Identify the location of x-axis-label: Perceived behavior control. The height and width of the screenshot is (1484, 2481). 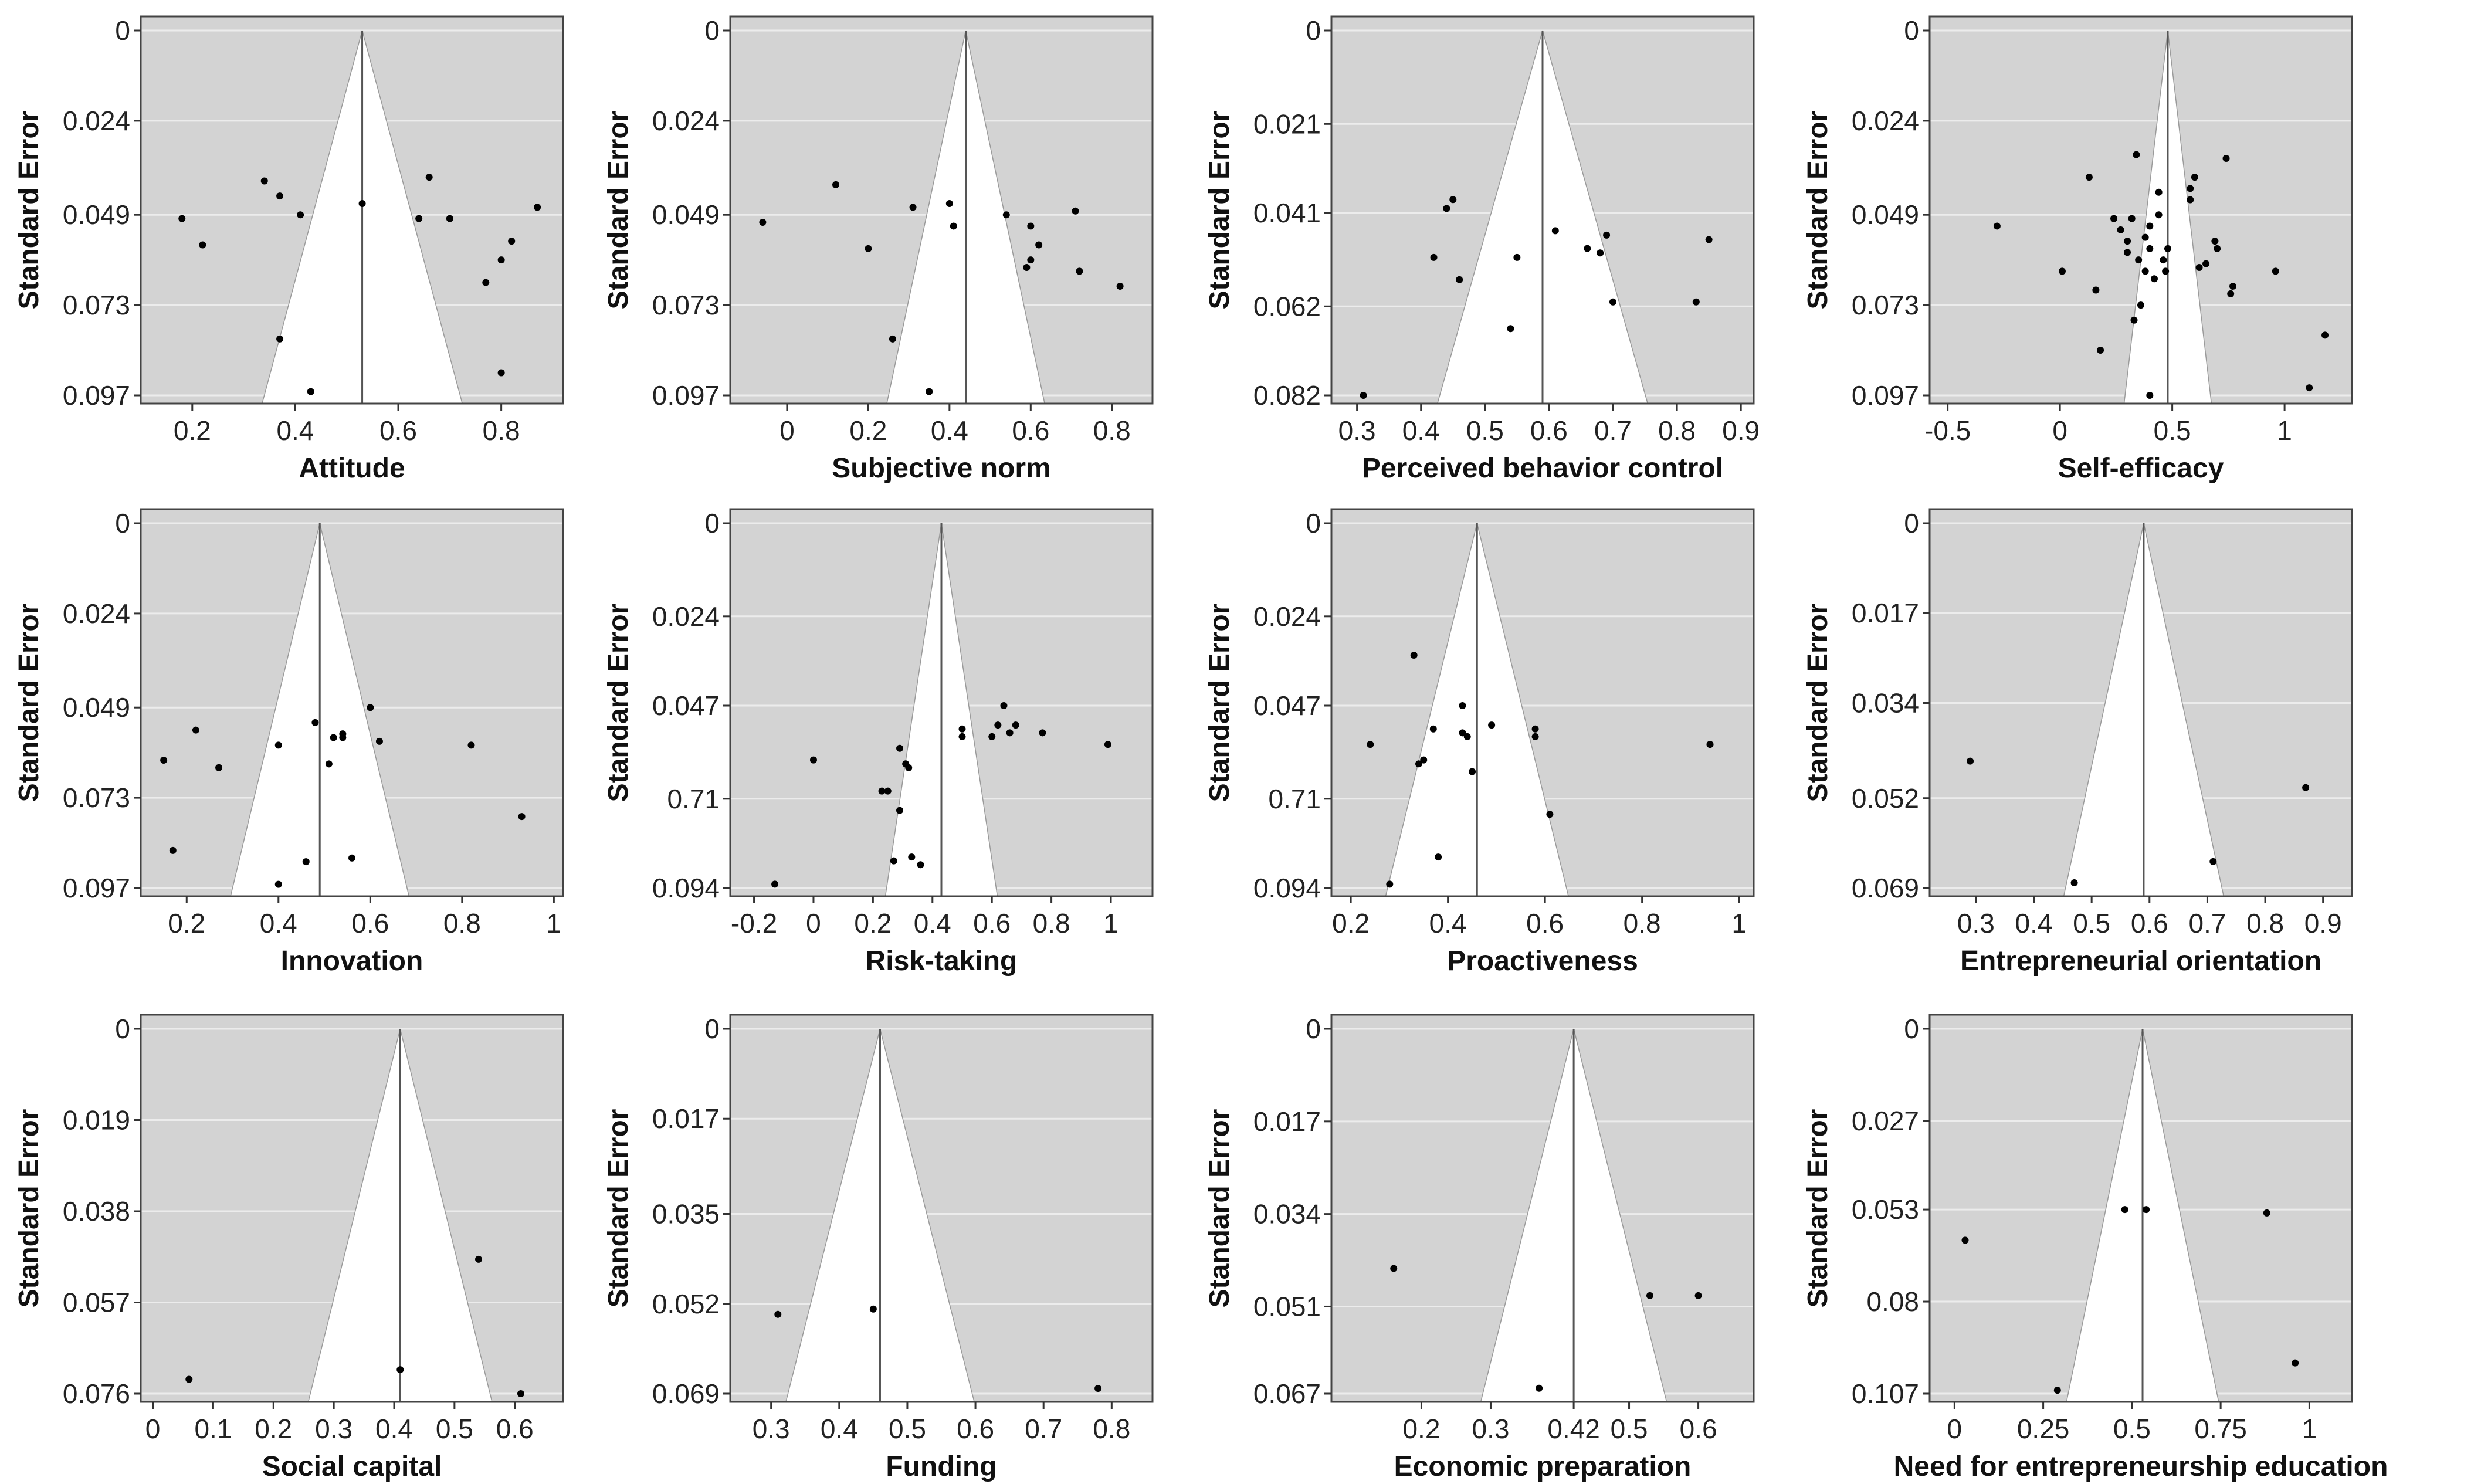
(1542, 469).